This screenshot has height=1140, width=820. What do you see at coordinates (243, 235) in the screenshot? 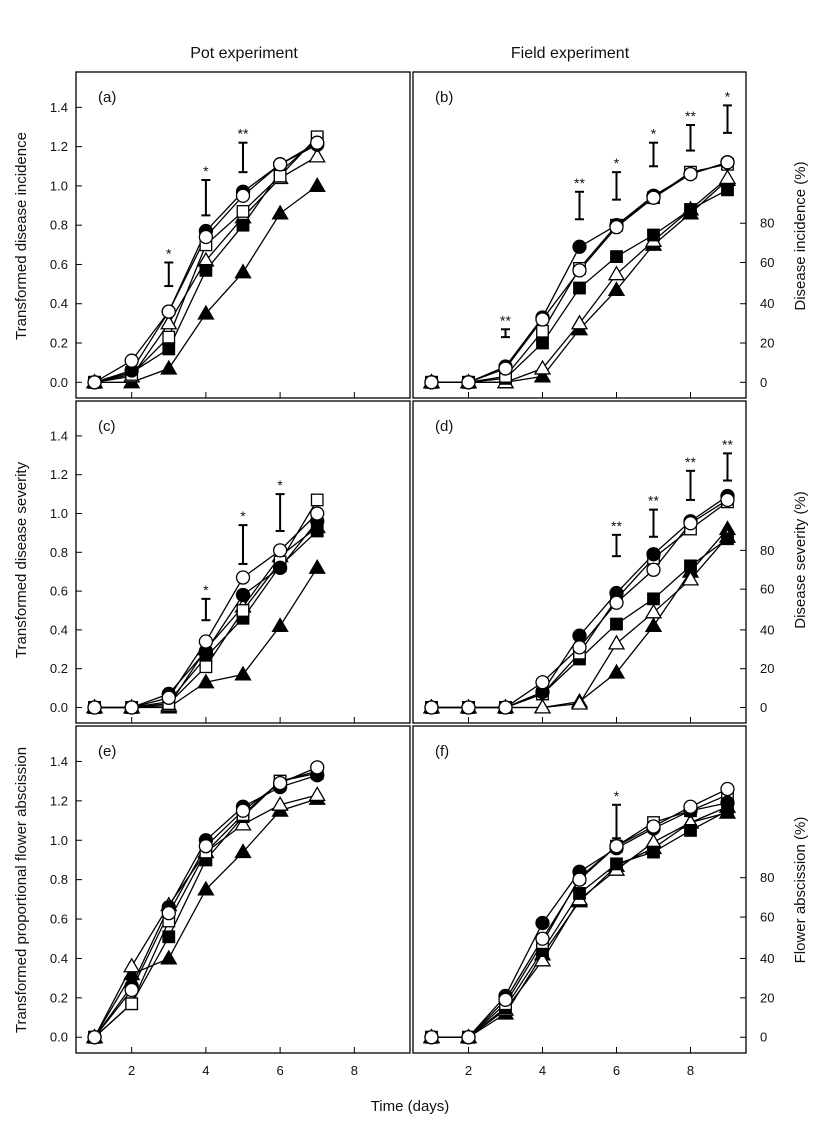
I see `panel-a-frame` at bounding box center [243, 235].